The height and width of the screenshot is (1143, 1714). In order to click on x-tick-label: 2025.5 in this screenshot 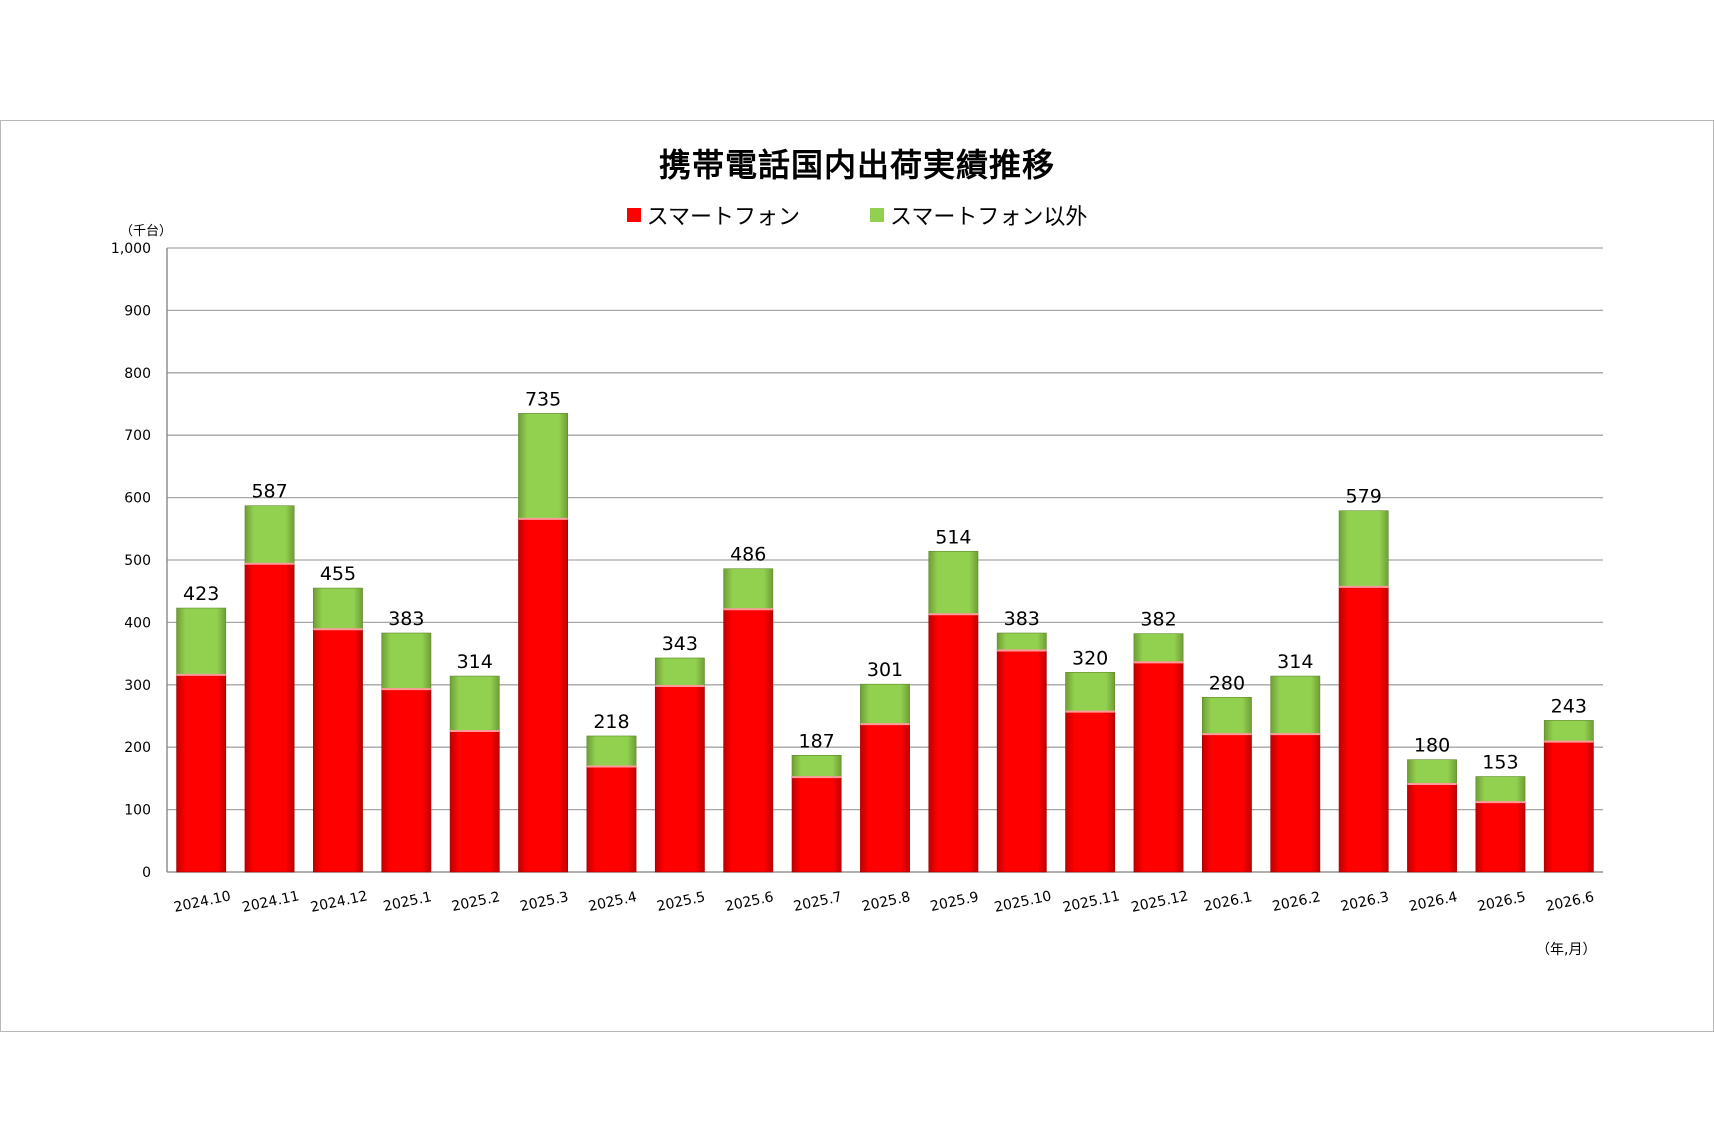, I will do `click(680, 902)`.